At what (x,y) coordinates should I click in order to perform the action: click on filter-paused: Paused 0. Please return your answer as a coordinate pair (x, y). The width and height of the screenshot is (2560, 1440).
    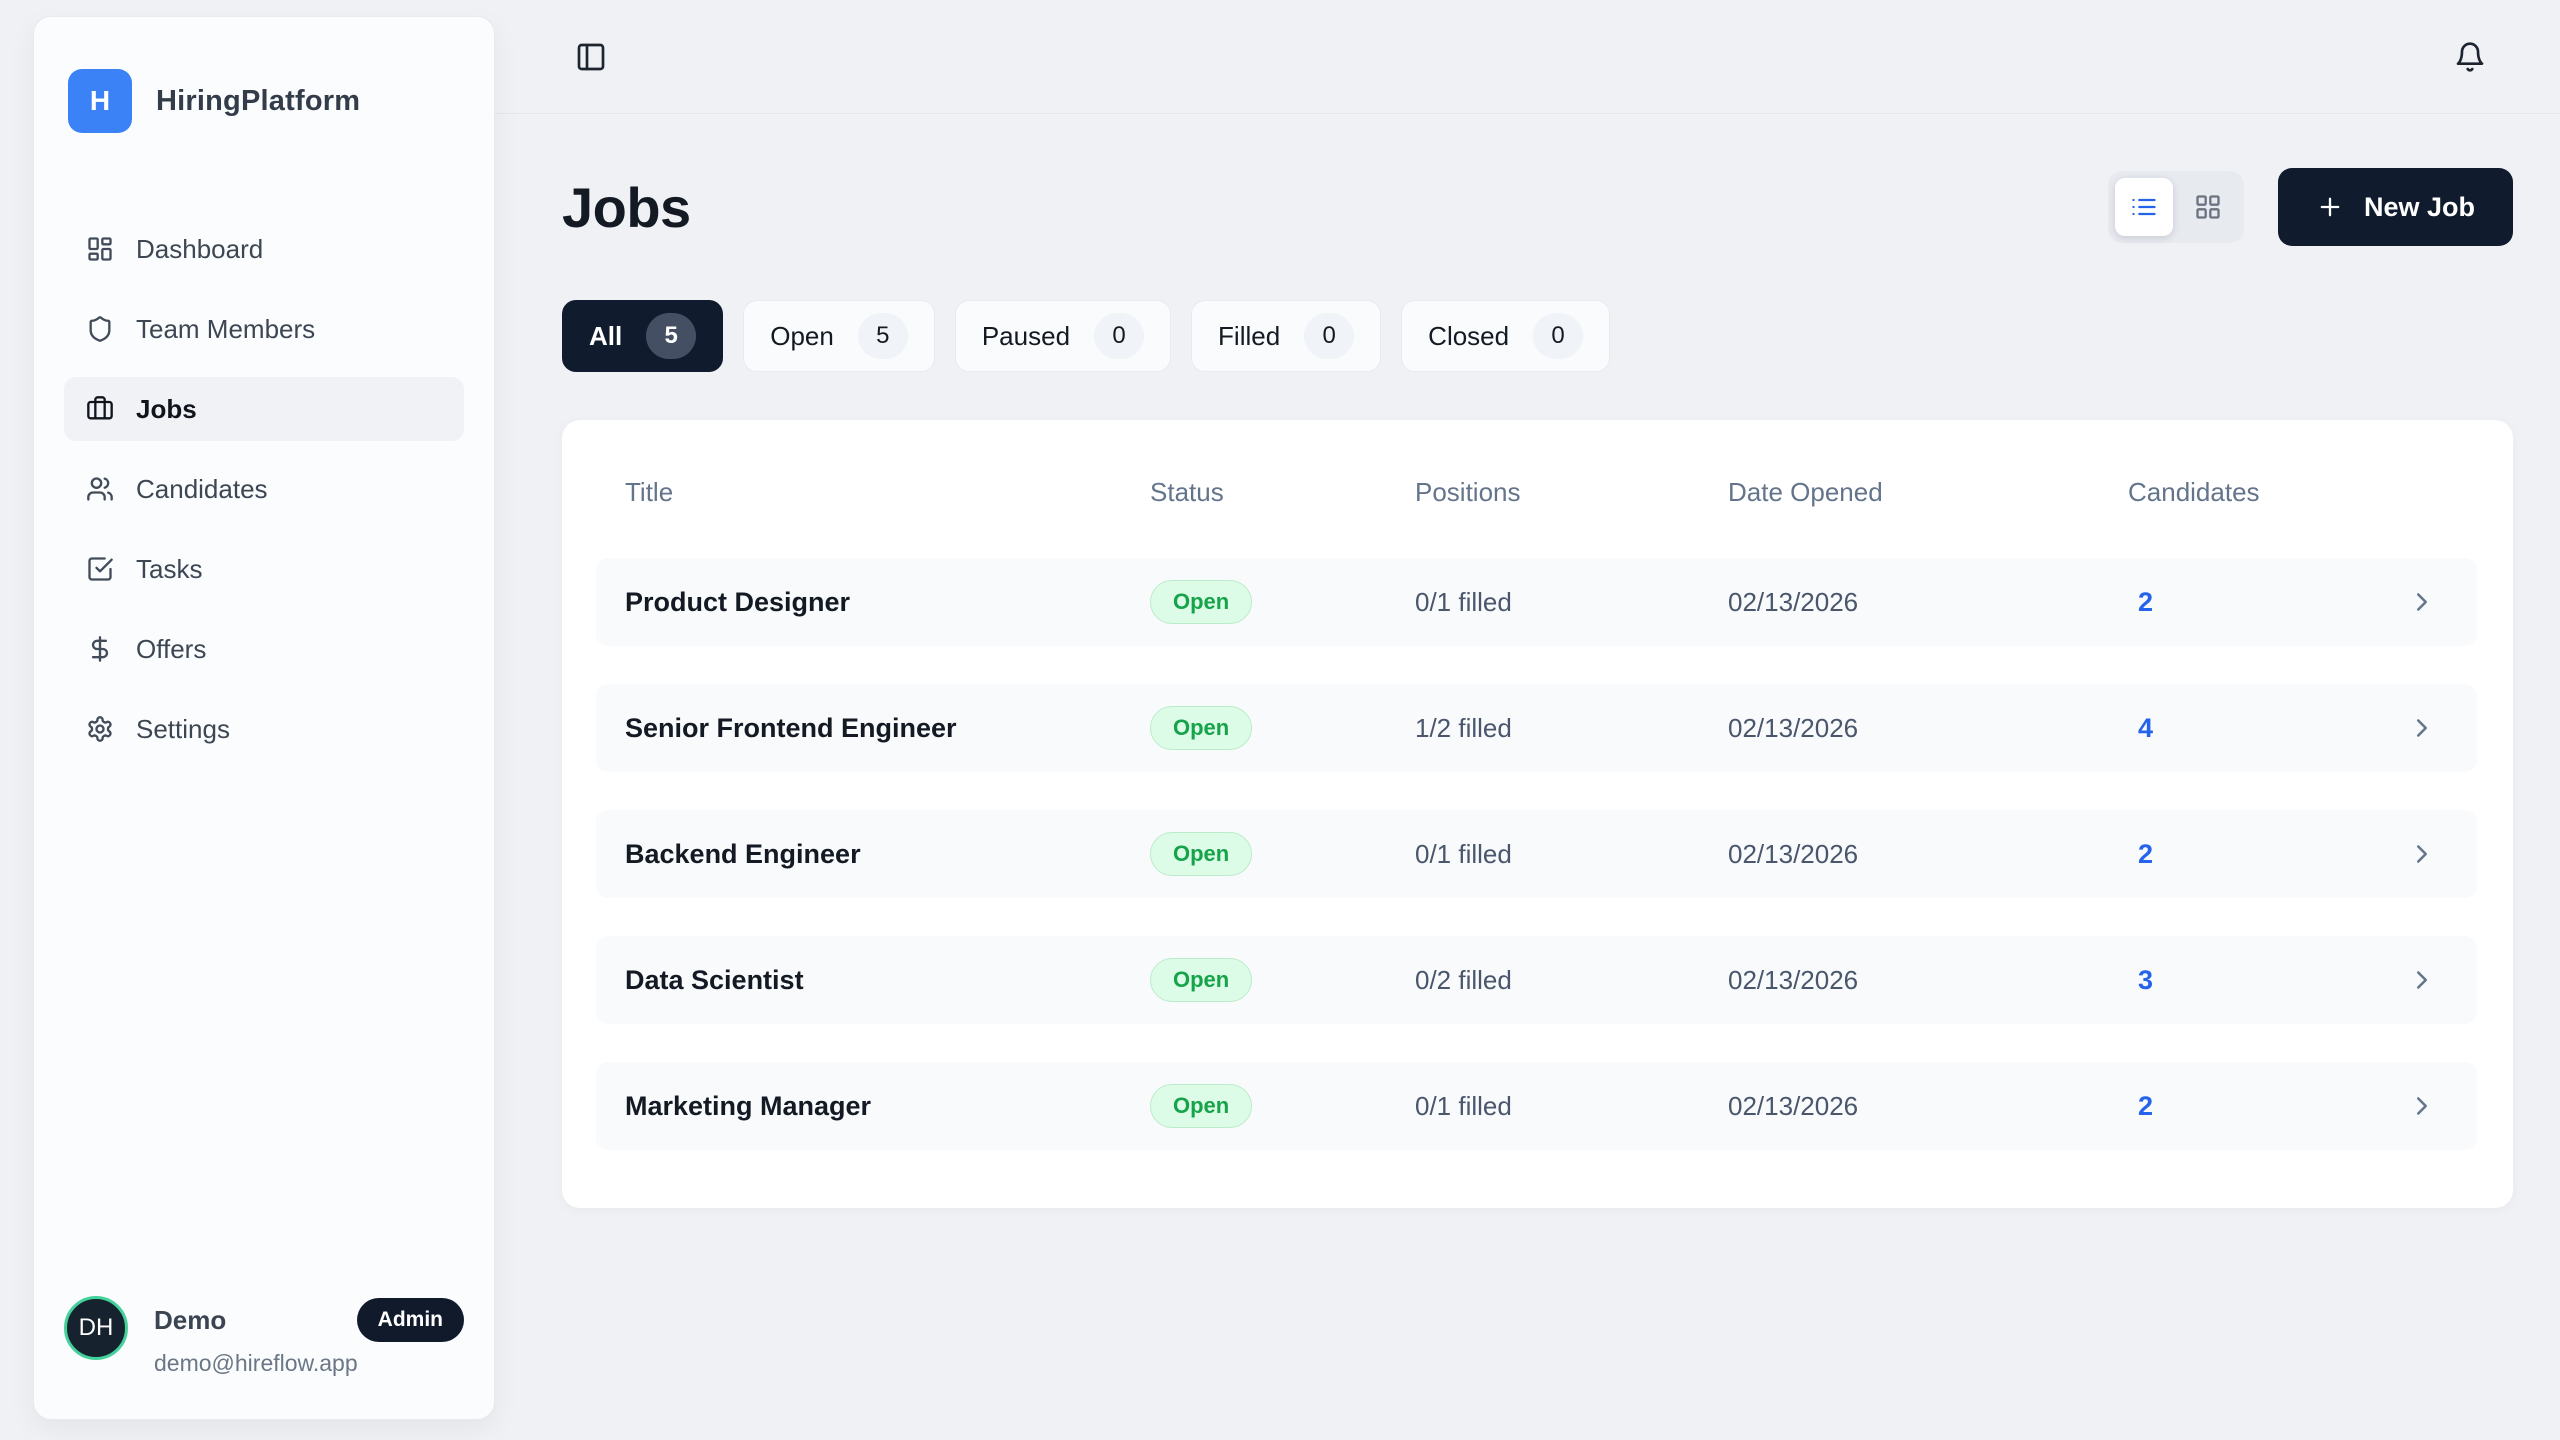
    Looking at the image, I should click on (1063, 336).